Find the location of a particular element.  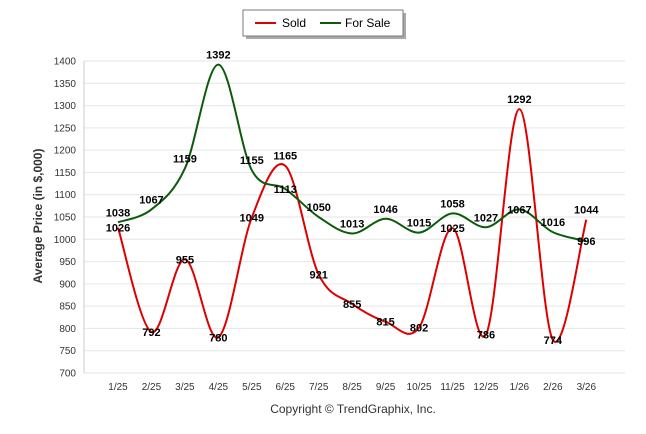

legend-label-sold: Sold is located at coordinates (294, 23).